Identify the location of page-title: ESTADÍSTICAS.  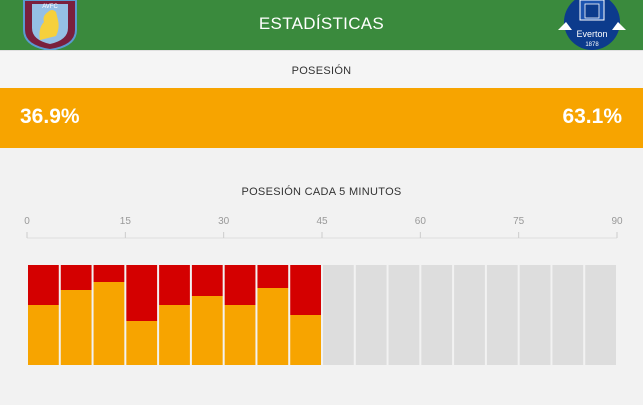
(321, 23).